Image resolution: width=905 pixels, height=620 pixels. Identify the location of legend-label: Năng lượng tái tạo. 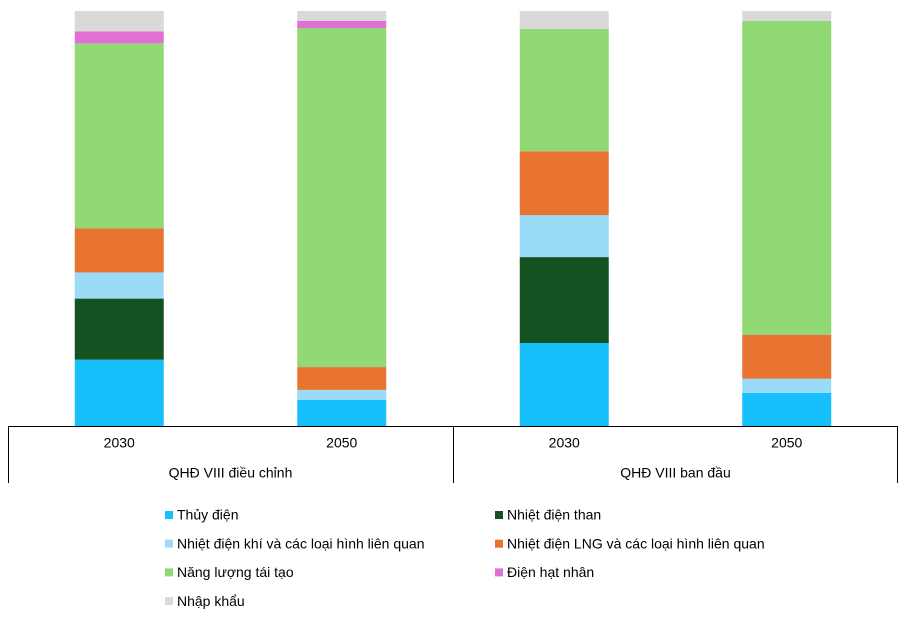
(235, 572).